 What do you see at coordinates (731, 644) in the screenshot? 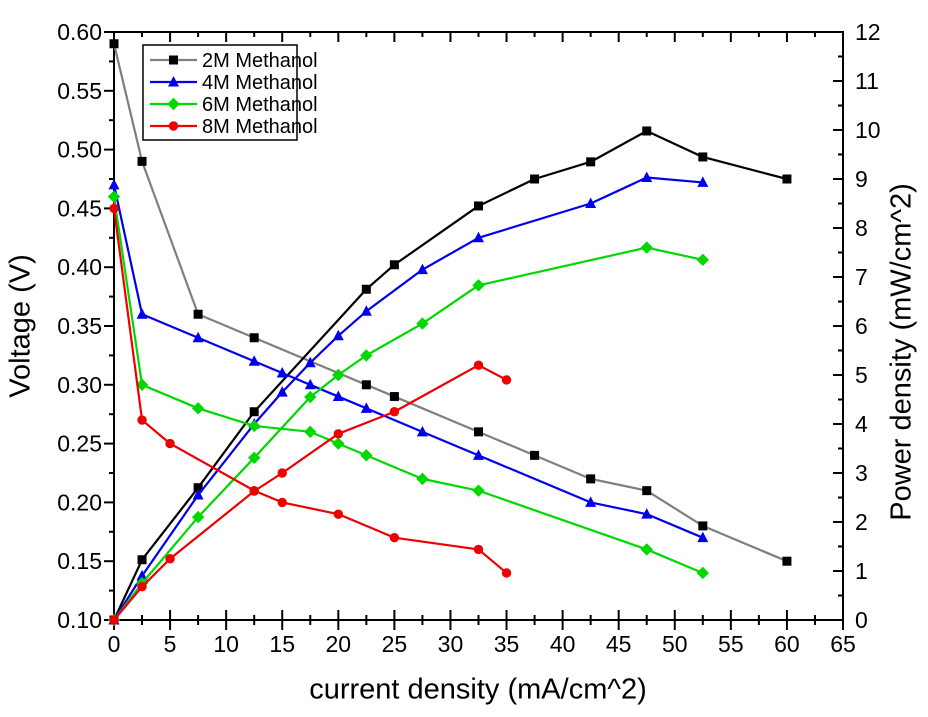
I see `x-tick-label: 55` at bounding box center [731, 644].